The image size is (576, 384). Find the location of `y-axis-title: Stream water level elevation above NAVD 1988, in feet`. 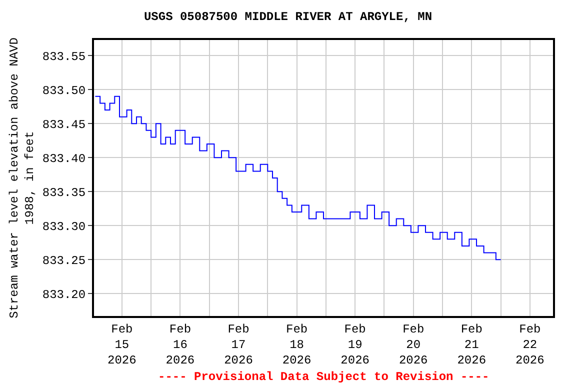

y-axis-title: Stream water level elevation above NAVD 1988, in feet is located at coordinates (23, 178).